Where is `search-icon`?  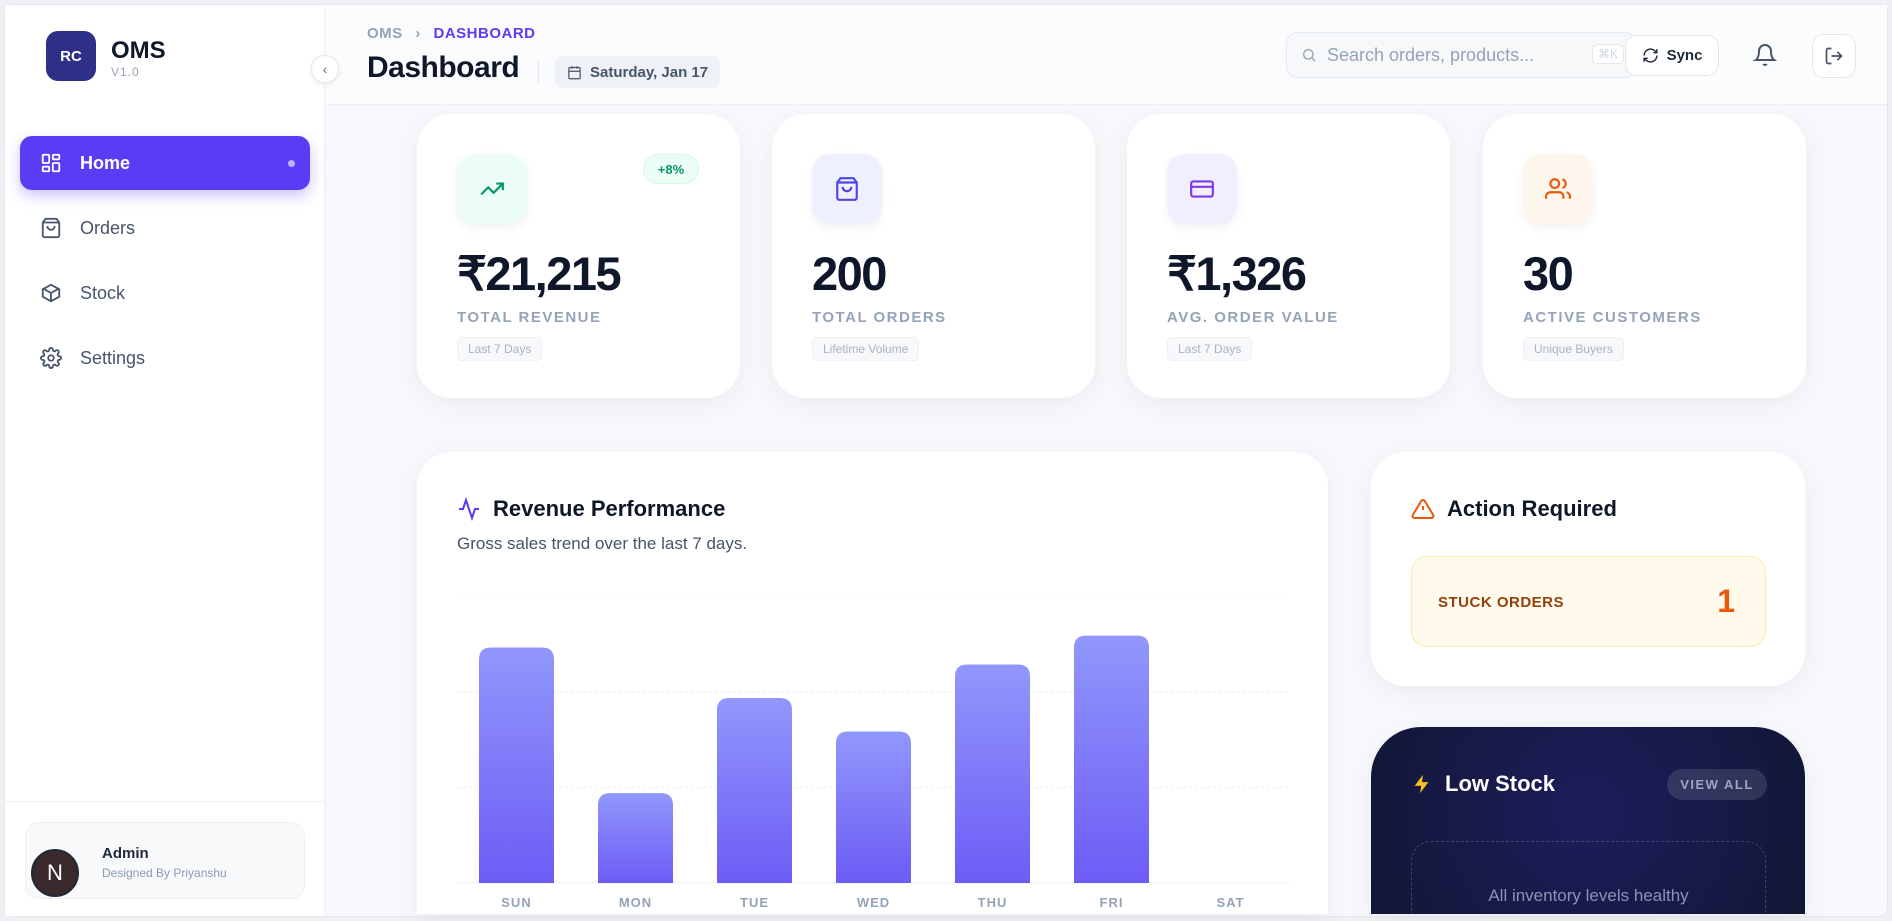
search-icon is located at coordinates (1309, 55).